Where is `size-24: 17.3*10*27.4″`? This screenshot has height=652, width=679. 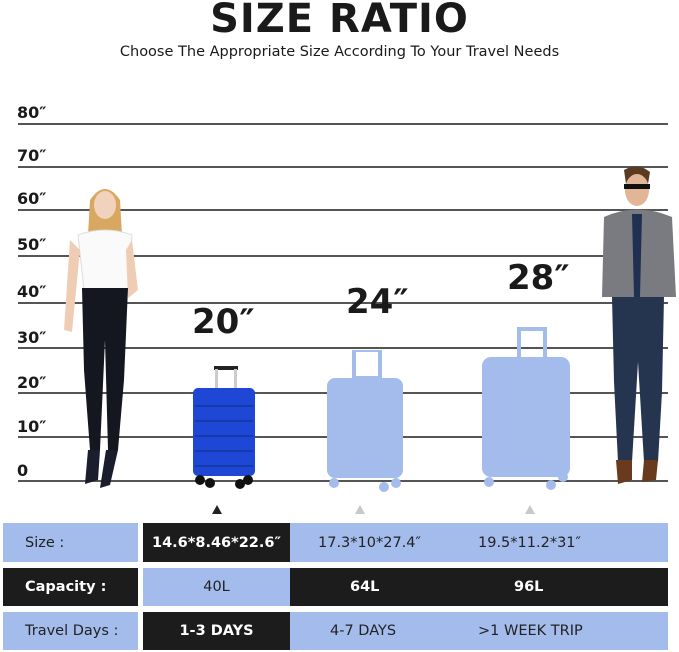 size-24: 17.3*10*27.4″ is located at coordinates (369, 542).